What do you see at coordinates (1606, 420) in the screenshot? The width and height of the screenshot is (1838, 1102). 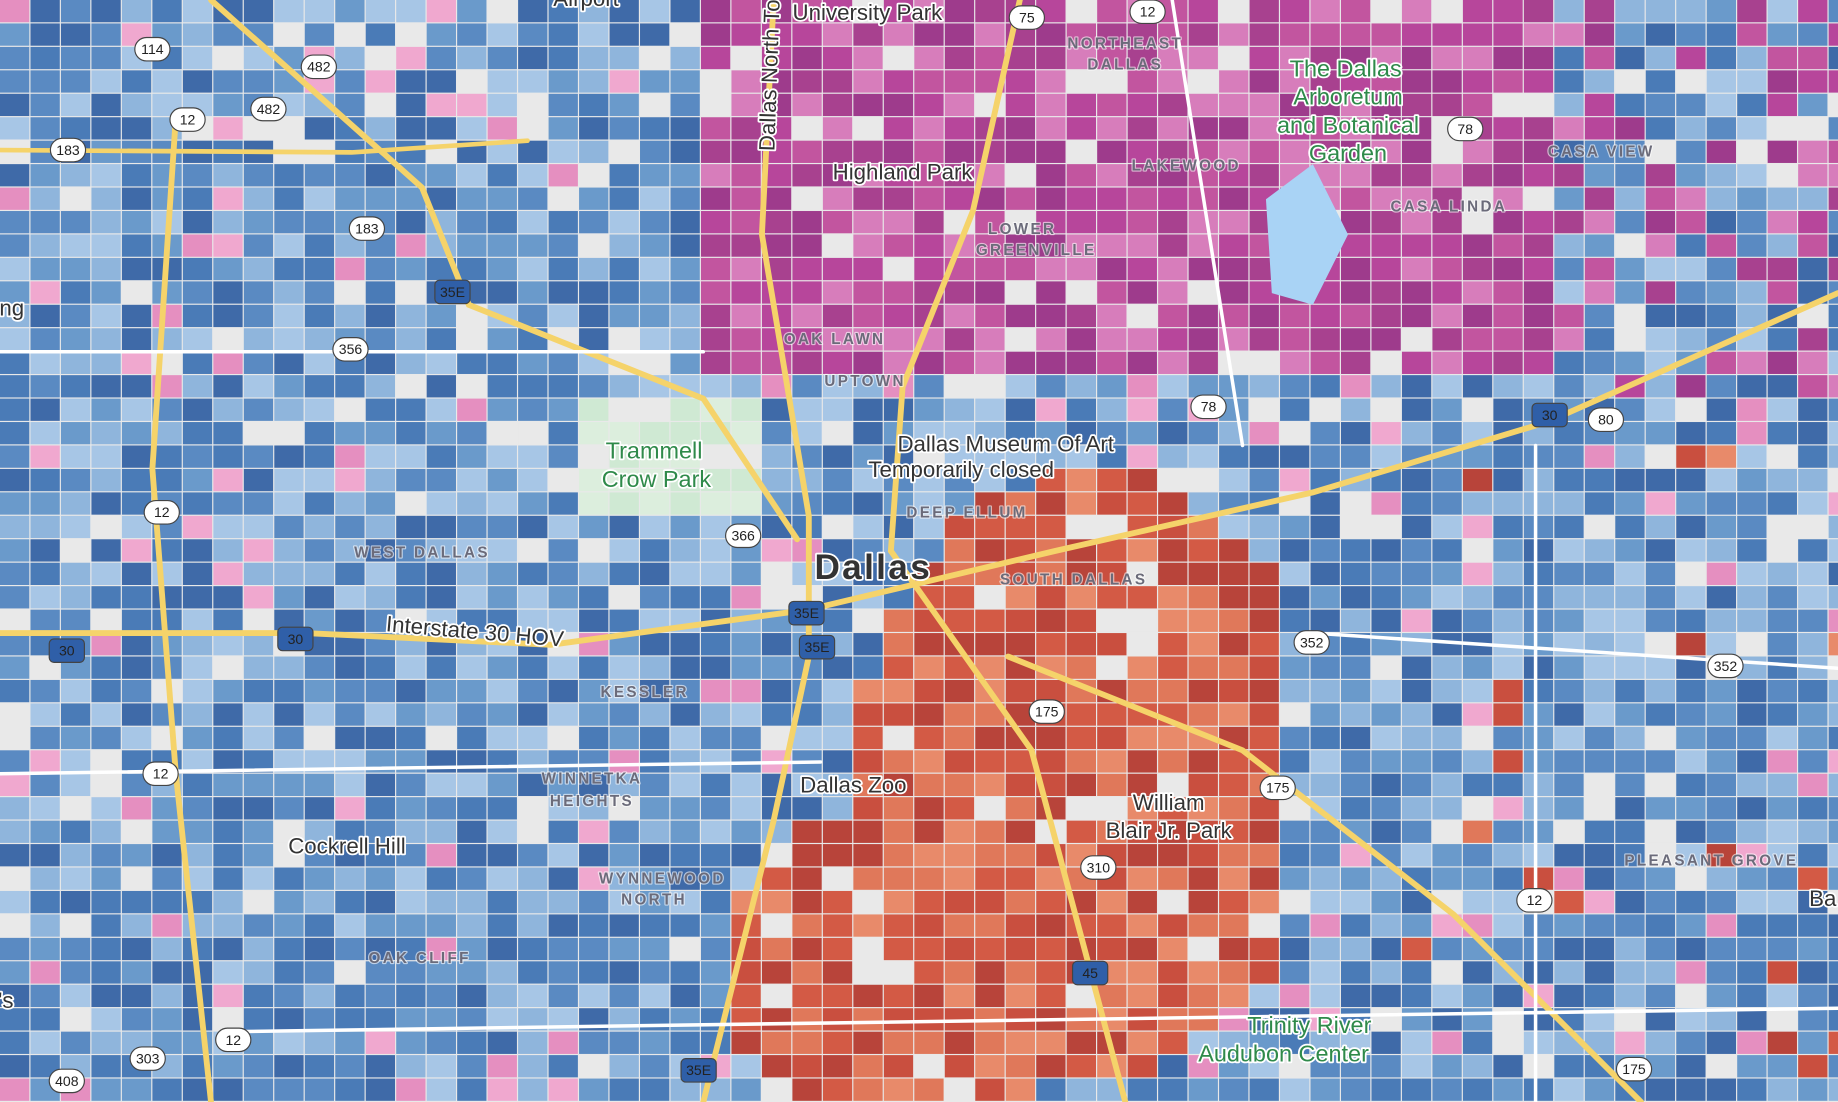 I see `road-shield` at bounding box center [1606, 420].